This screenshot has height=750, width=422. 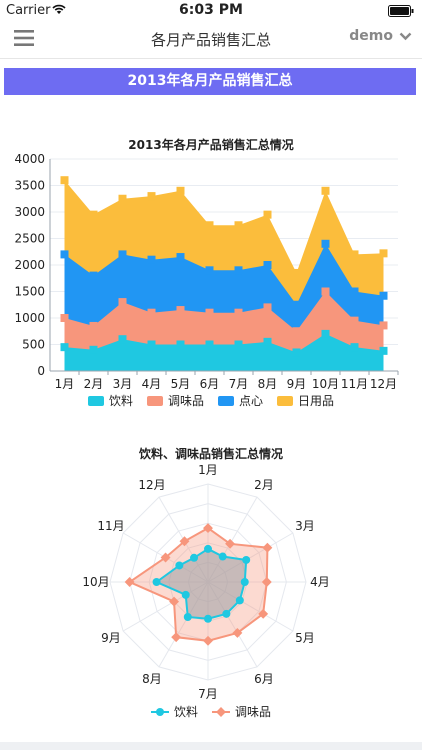 I want to click on status-bar: Carrier 6:03 PM, so click(x=211, y=11).